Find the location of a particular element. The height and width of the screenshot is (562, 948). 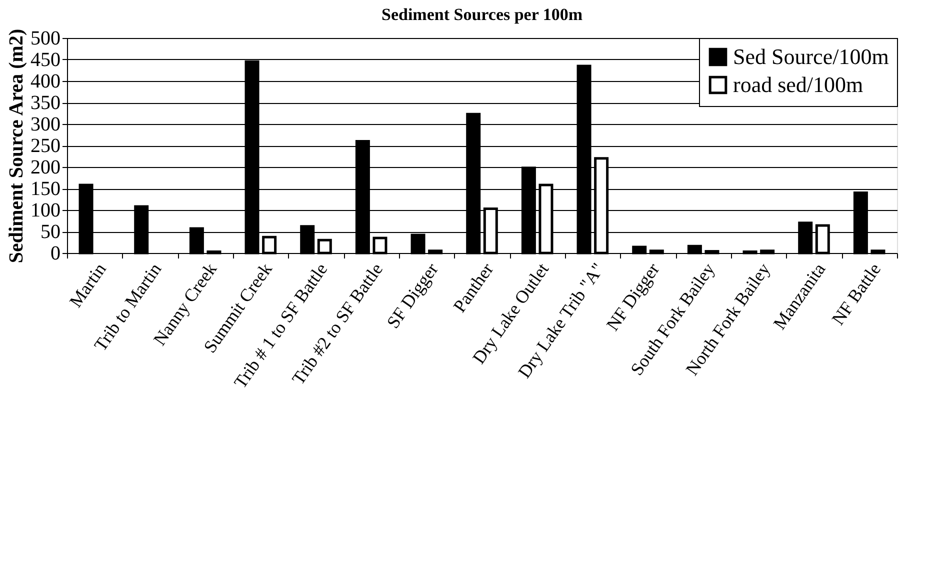

legend-label: road sed/100m is located at coordinates (798, 84).